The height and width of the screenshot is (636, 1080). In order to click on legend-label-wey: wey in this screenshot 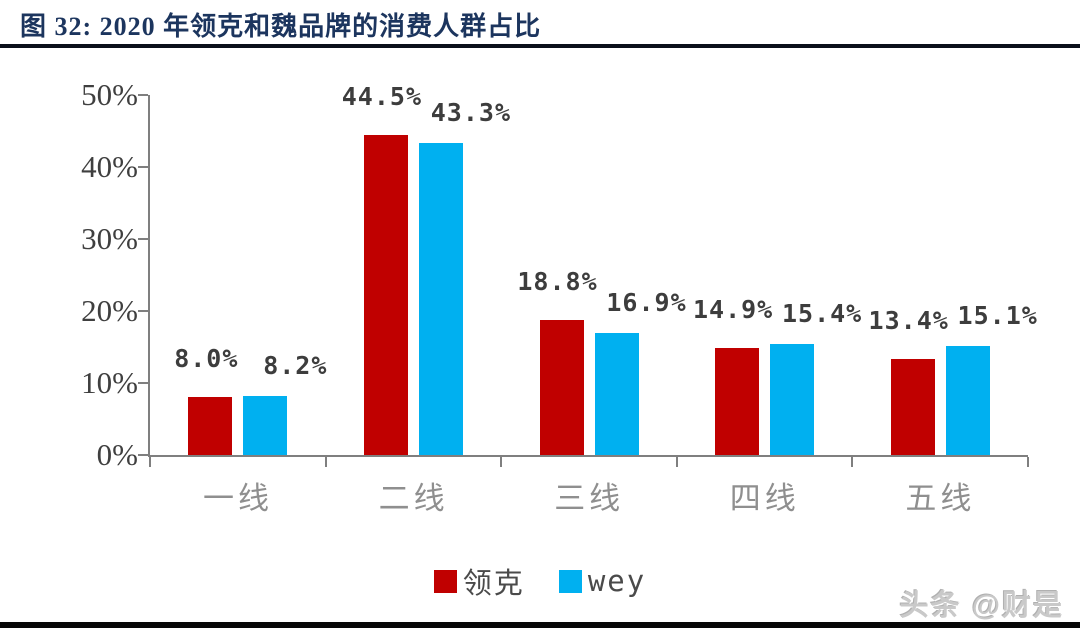, I will do `click(617, 581)`.